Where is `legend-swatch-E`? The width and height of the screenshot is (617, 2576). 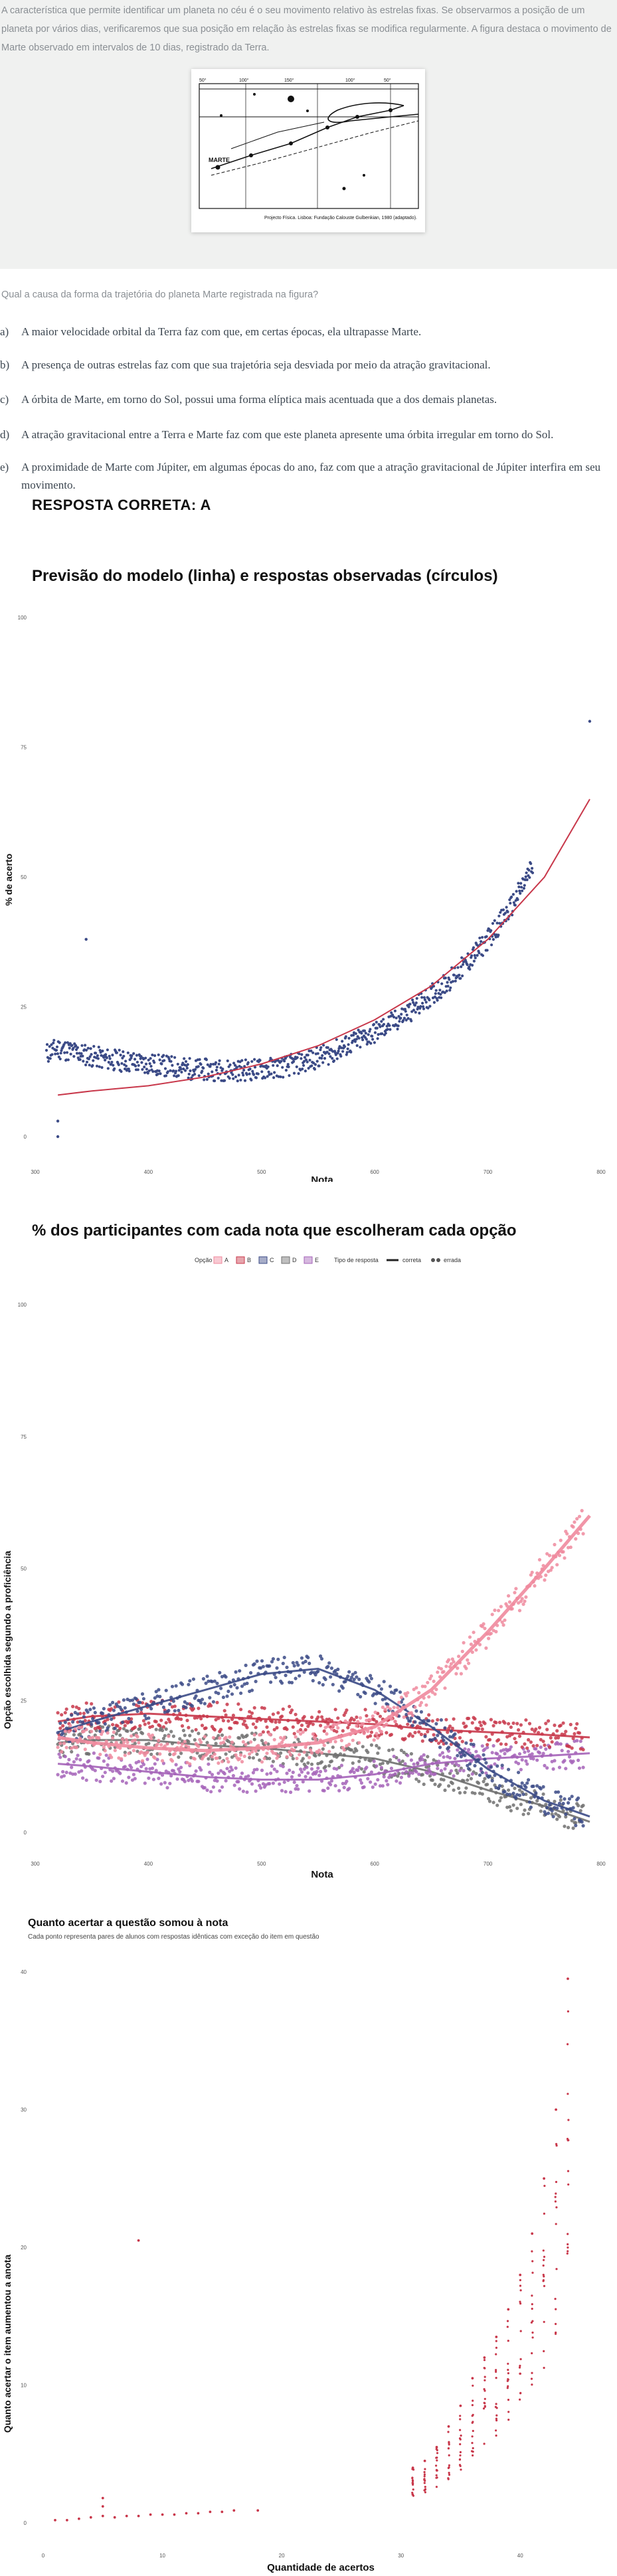
legend-swatch-E is located at coordinates (308, 1260).